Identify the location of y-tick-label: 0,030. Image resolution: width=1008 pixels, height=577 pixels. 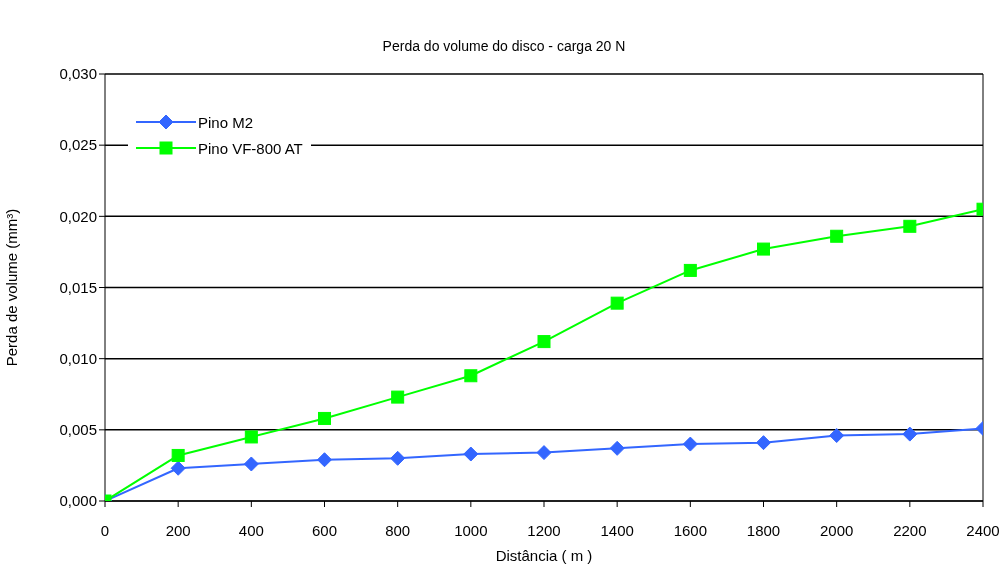
(78, 74).